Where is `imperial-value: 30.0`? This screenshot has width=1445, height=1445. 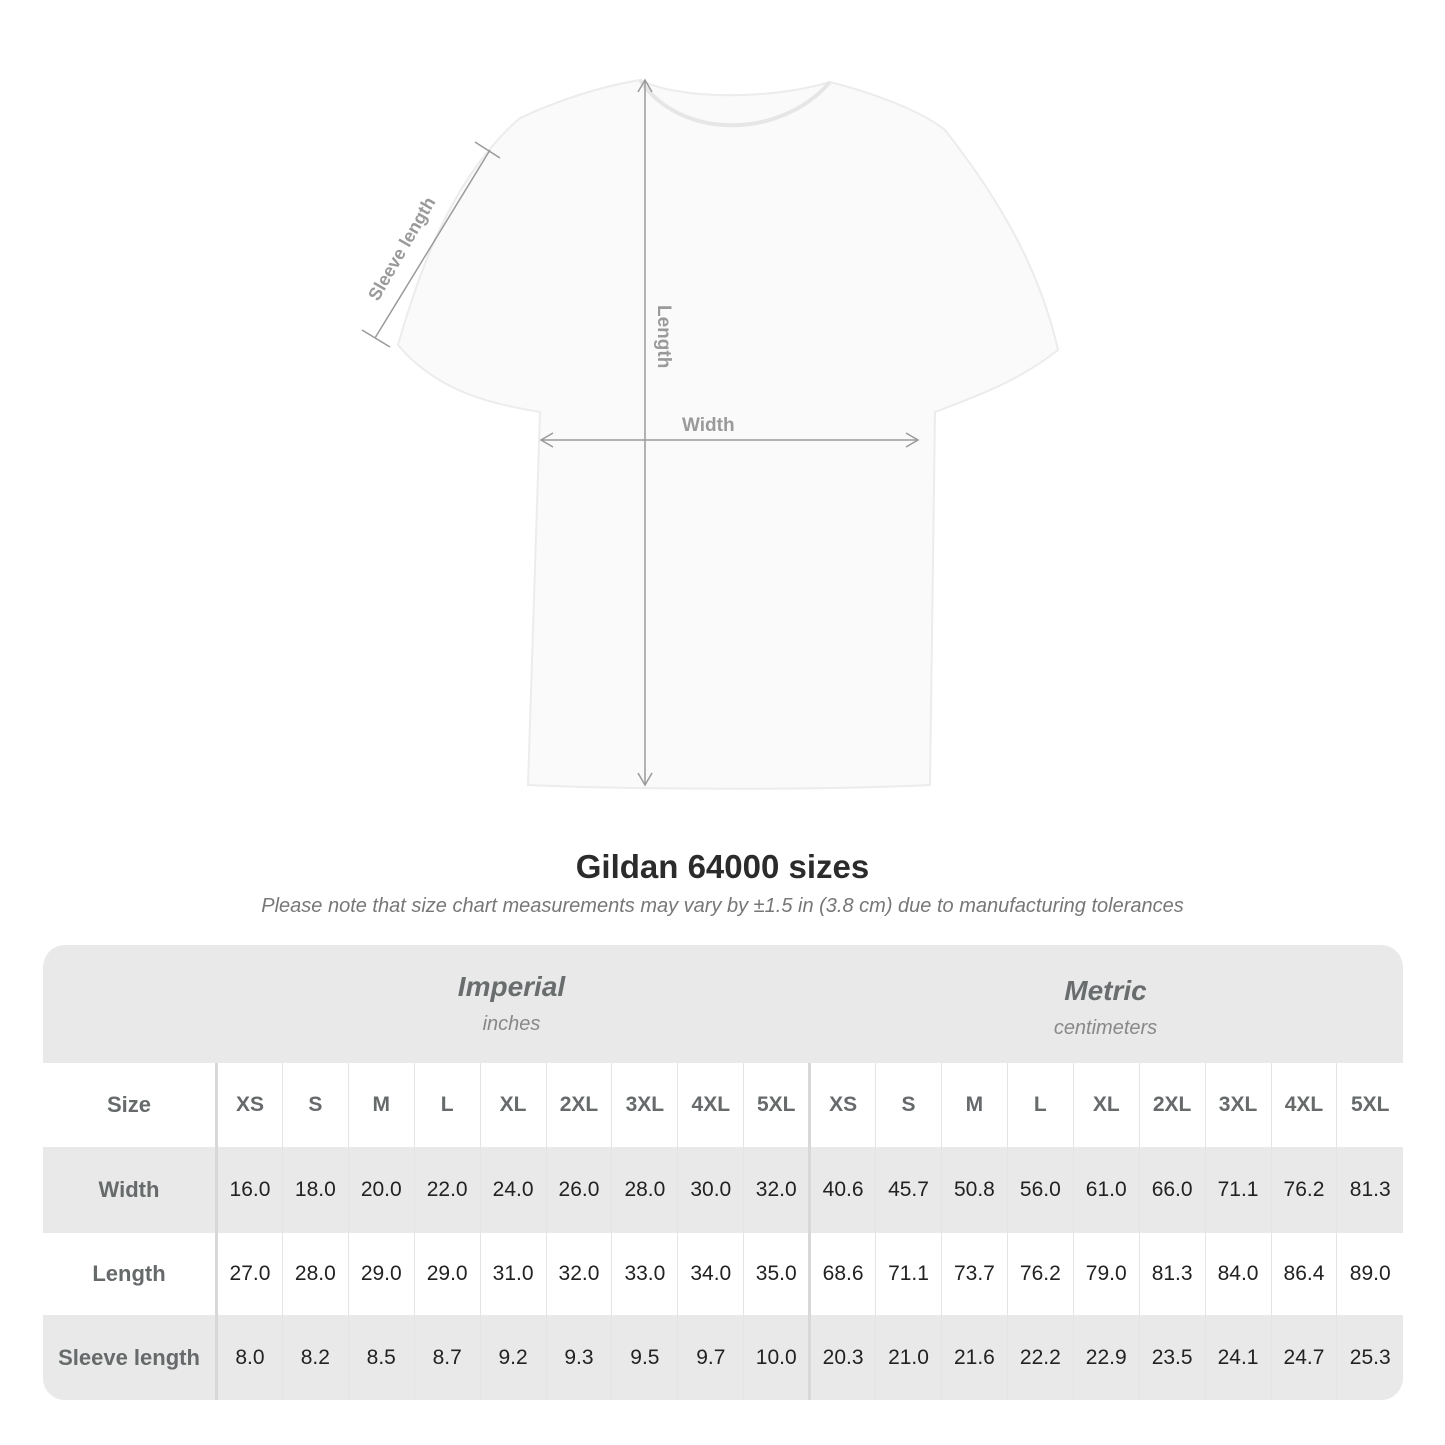
imperial-value: 30.0 is located at coordinates (710, 1190).